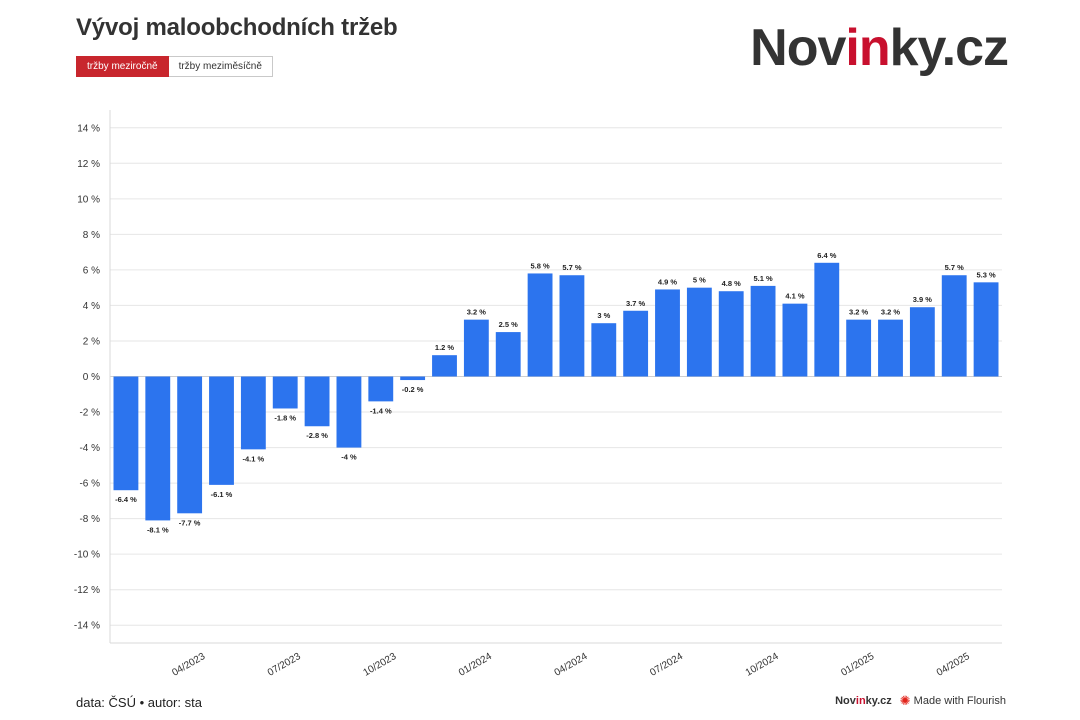 This screenshot has height=720, width=1080. Describe the element at coordinates (699, 280) in the screenshot. I see `data-label: 5 %` at that location.